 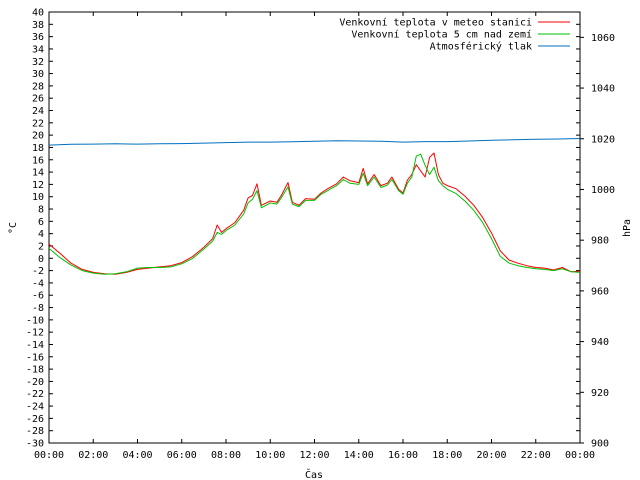 What do you see at coordinates (314, 474) in the screenshot?
I see `x-axis-title: Čas` at bounding box center [314, 474].